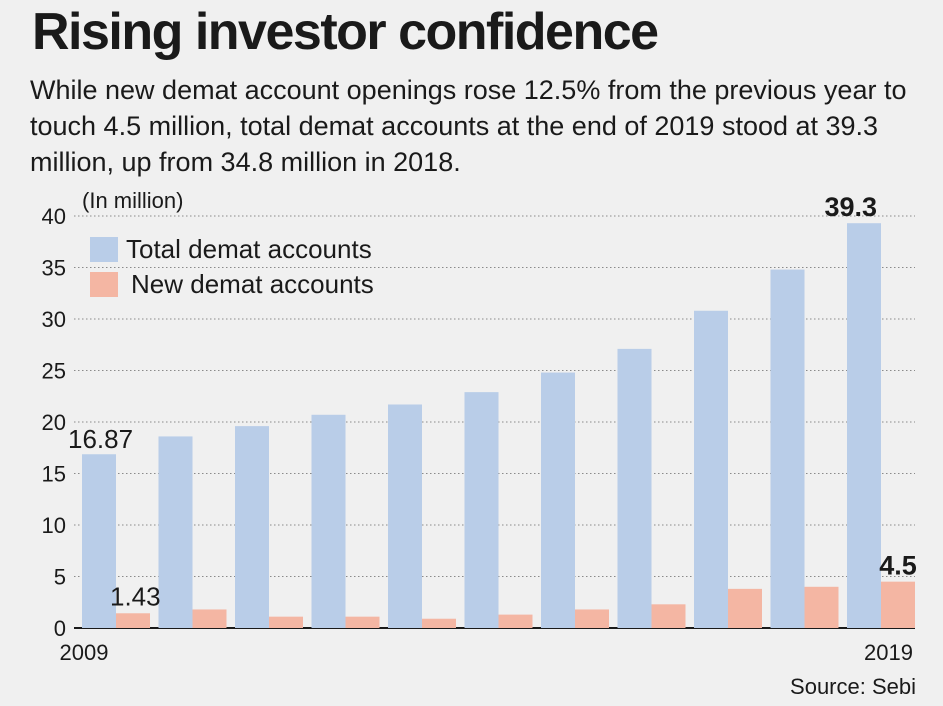 The image size is (943, 706). What do you see at coordinates (711, 469) in the screenshot?
I see `bar-total-2017` at bounding box center [711, 469].